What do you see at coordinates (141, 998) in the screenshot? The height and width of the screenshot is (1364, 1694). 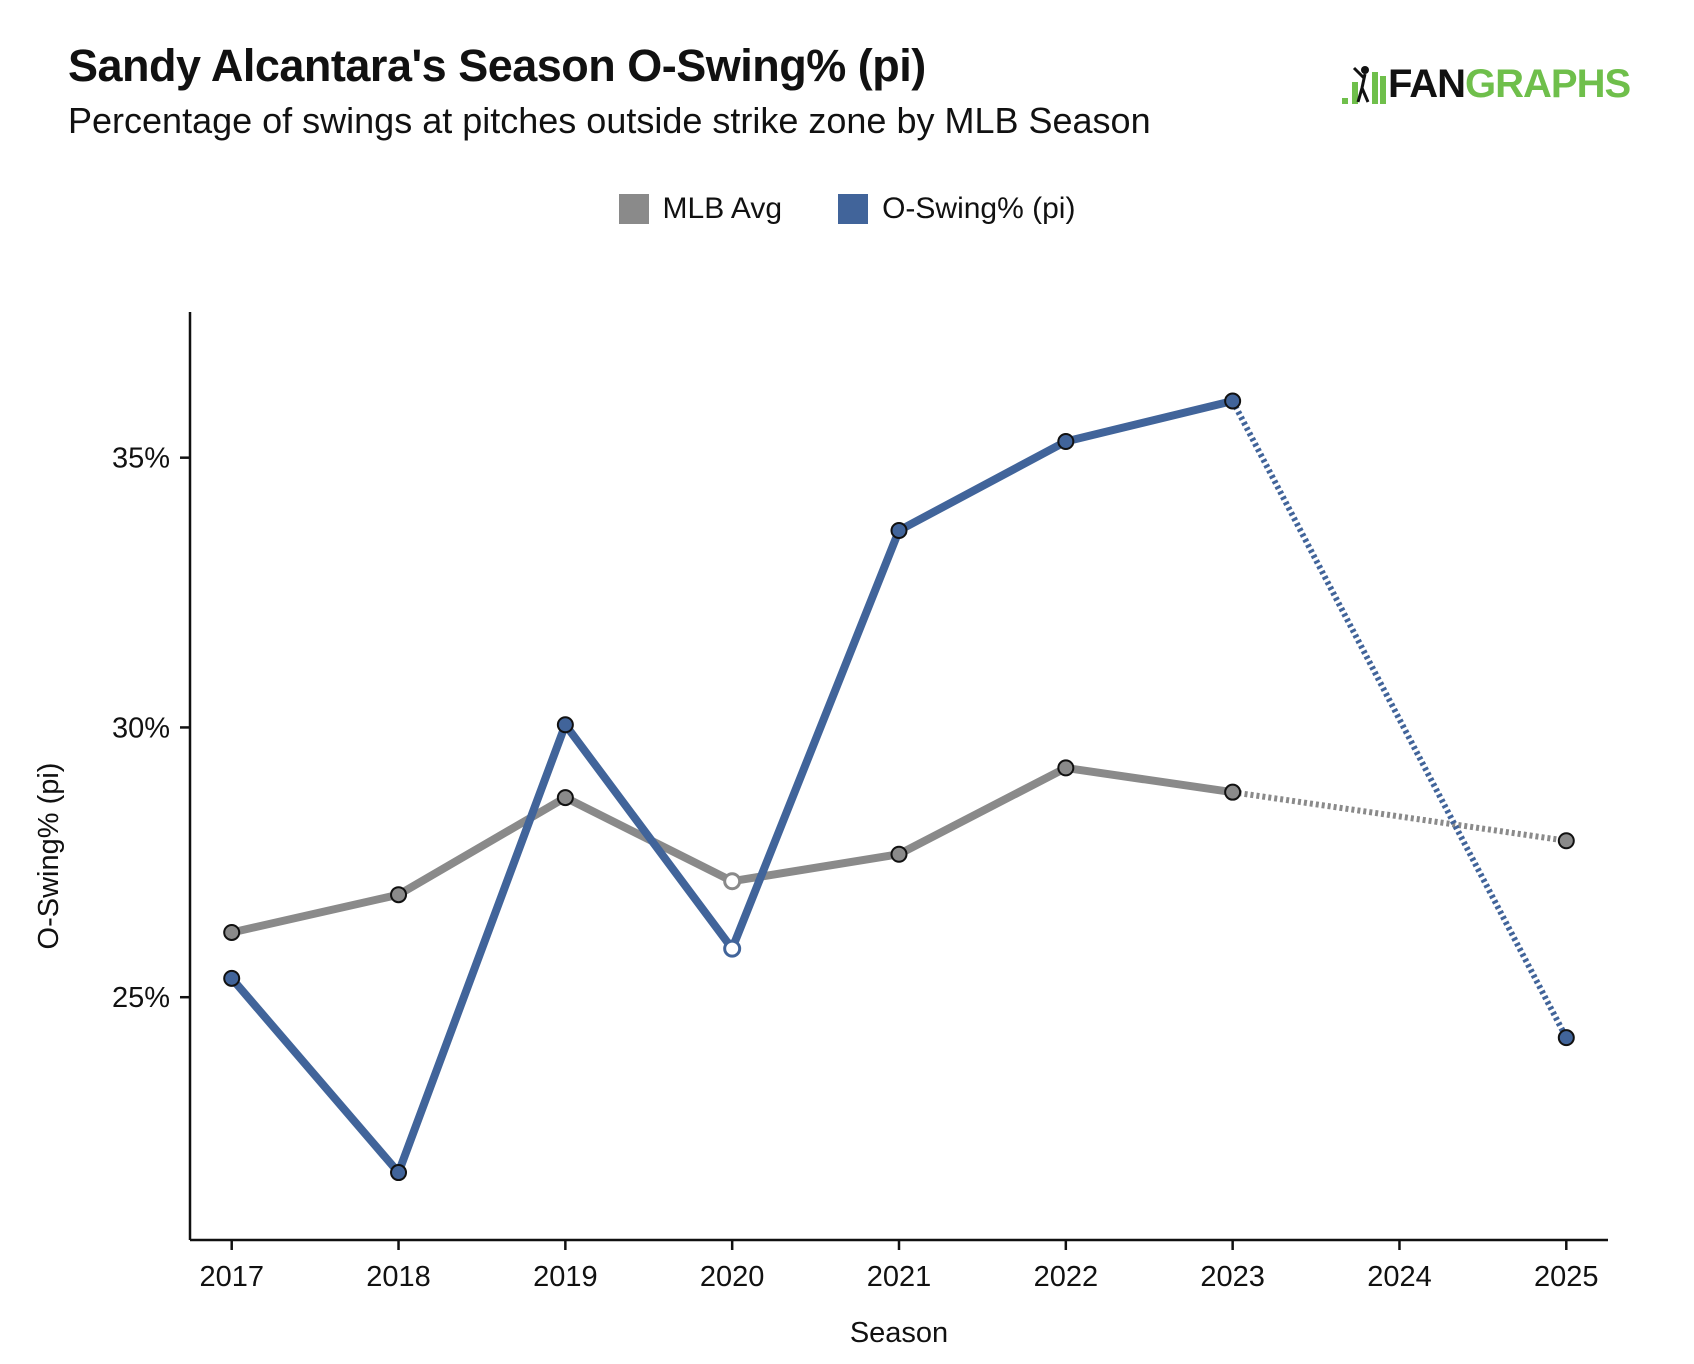 I see `y-tick-label: 25%` at bounding box center [141, 998].